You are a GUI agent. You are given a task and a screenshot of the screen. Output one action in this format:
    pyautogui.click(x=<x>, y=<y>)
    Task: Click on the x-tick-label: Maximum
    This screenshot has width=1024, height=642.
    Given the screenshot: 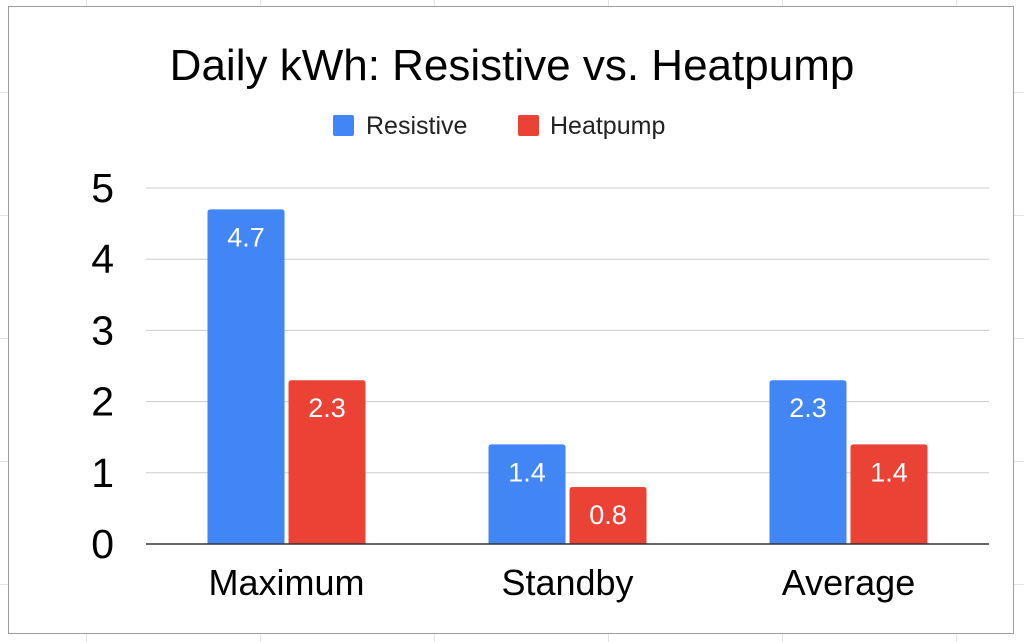 What is the action you would take?
    pyautogui.click(x=286, y=582)
    